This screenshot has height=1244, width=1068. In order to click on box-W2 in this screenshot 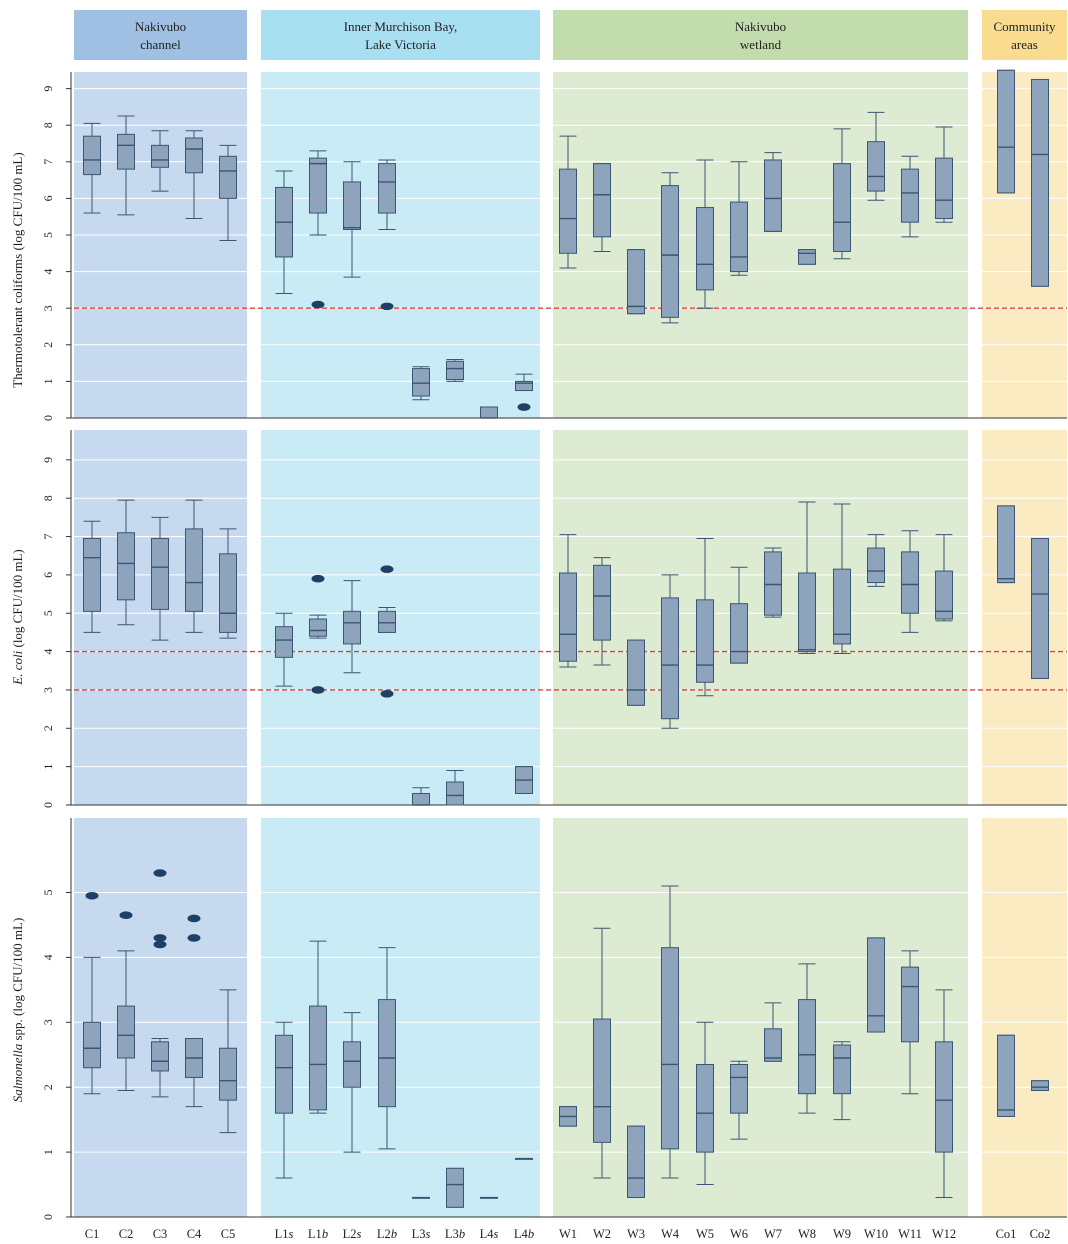, I will do `click(602, 1053)`.